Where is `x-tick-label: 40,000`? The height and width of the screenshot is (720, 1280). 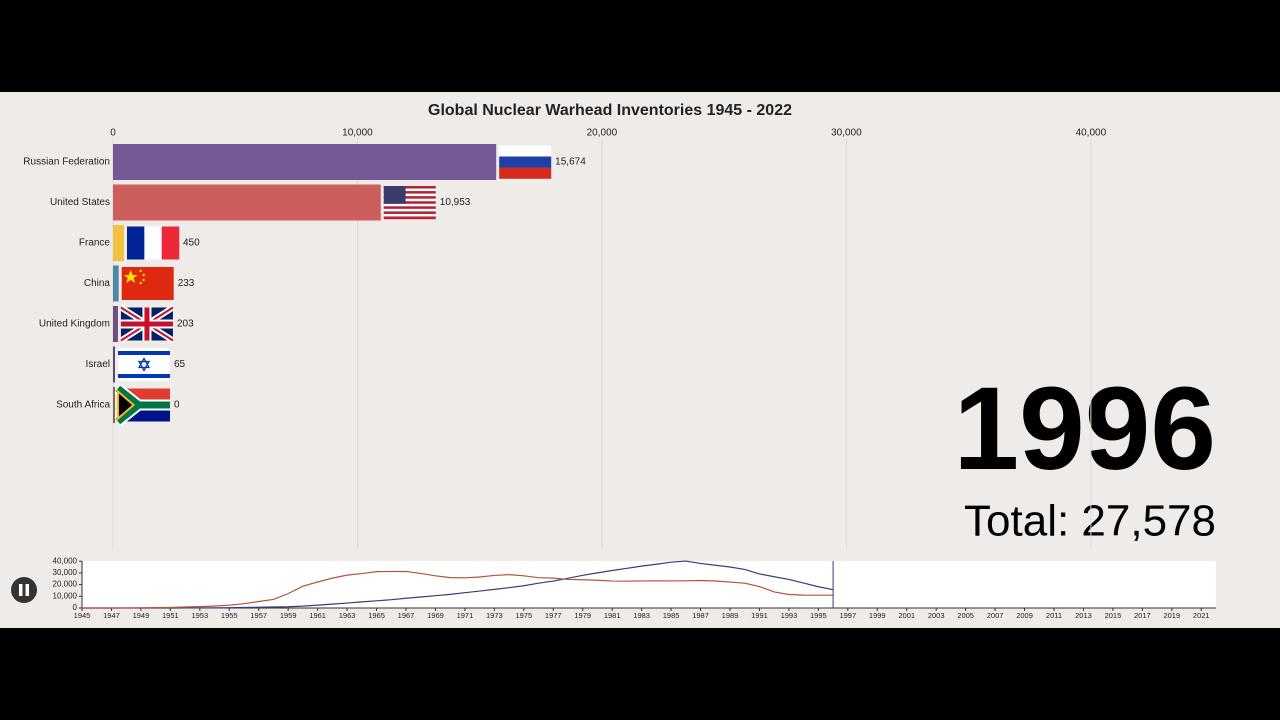
x-tick-label: 40,000 is located at coordinates (1091, 133).